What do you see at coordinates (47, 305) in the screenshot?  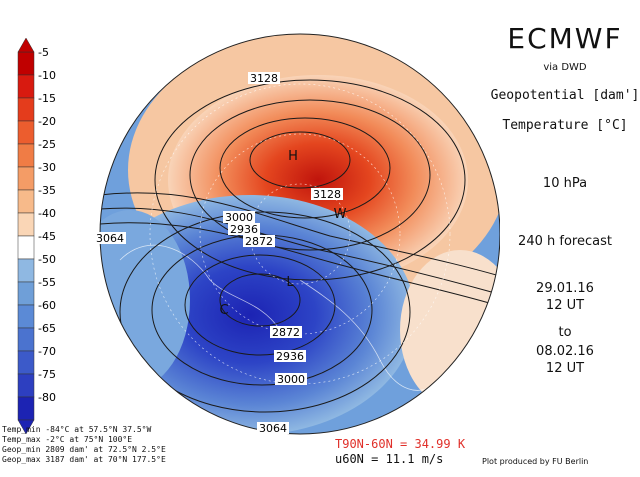 I see `colorbar-label: -60` at bounding box center [47, 305].